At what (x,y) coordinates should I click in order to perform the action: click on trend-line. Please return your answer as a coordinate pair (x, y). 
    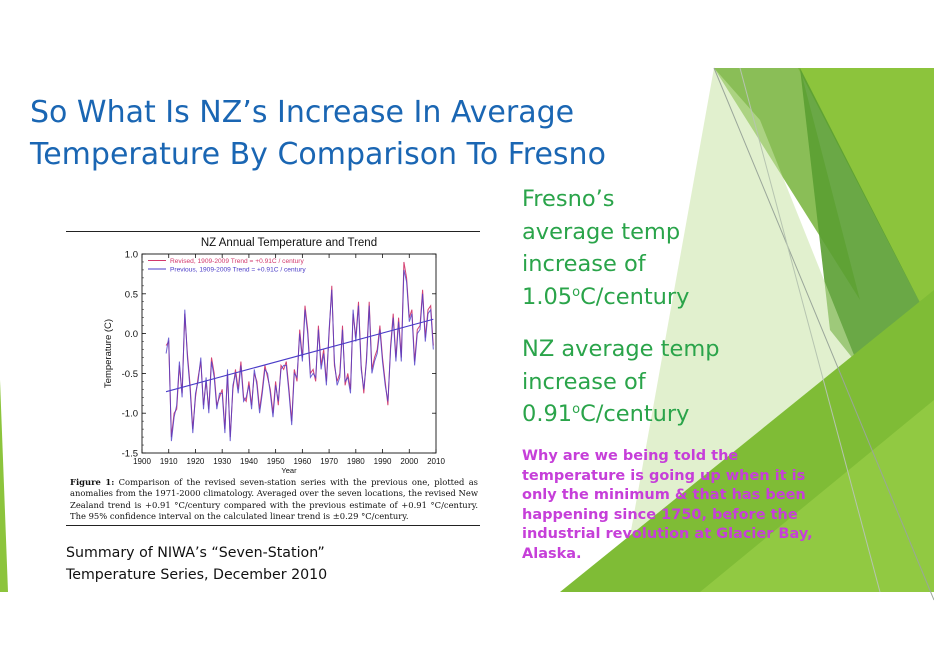
    Looking at the image, I should click on (299, 355).